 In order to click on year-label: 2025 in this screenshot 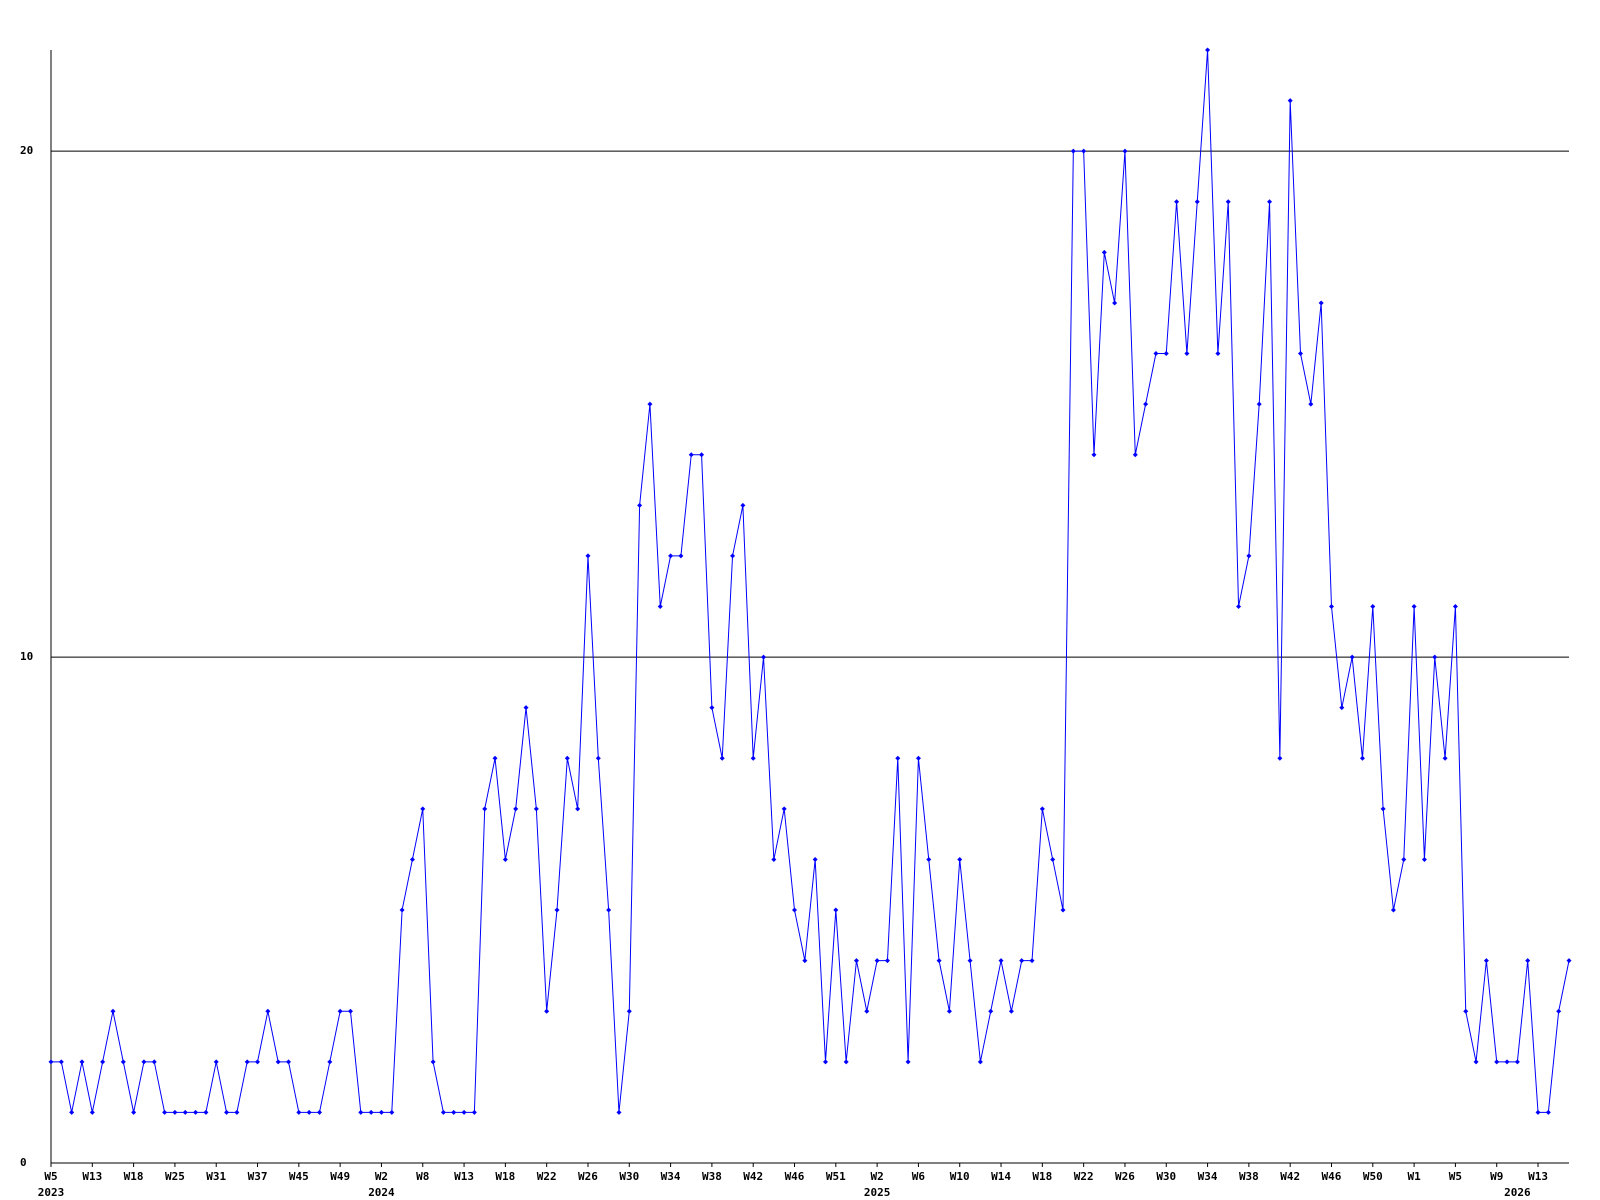, I will do `click(877, 1192)`.